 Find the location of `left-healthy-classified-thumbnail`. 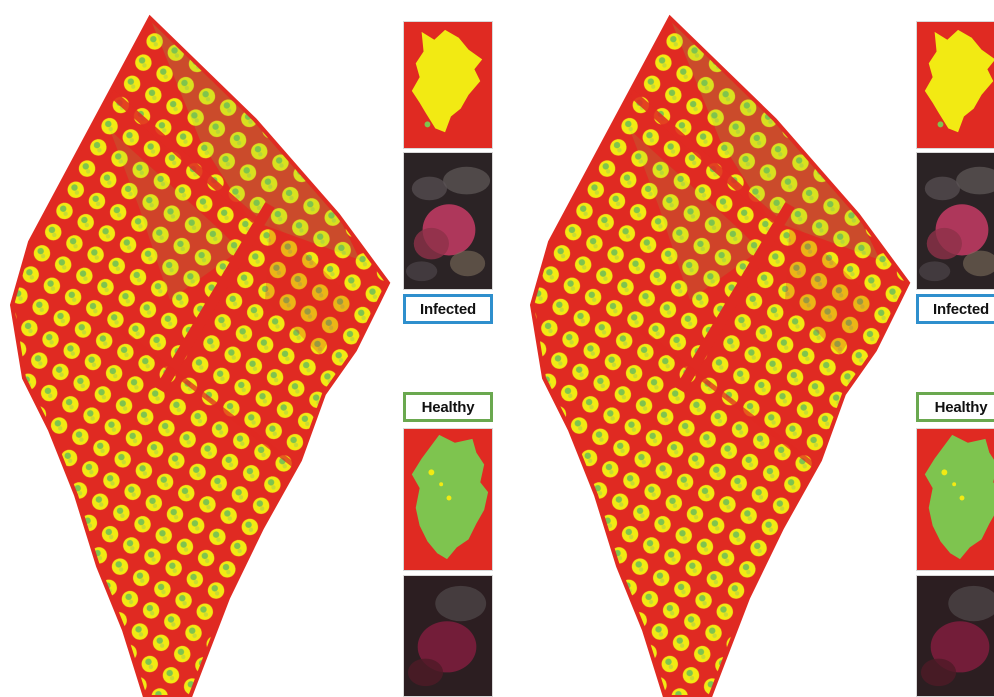

left-healthy-classified-thumbnail is located at coordinates (448, 499).